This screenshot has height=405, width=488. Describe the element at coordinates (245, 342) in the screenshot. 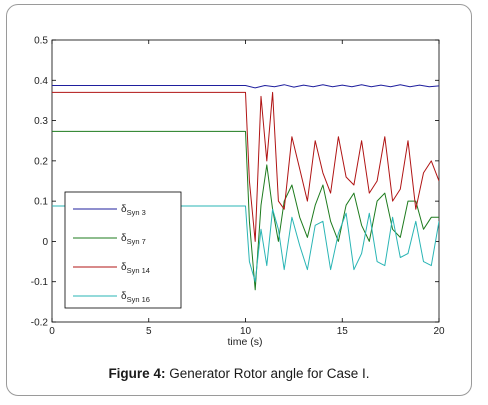

I see `x-axis-label: time (s)` at that location.